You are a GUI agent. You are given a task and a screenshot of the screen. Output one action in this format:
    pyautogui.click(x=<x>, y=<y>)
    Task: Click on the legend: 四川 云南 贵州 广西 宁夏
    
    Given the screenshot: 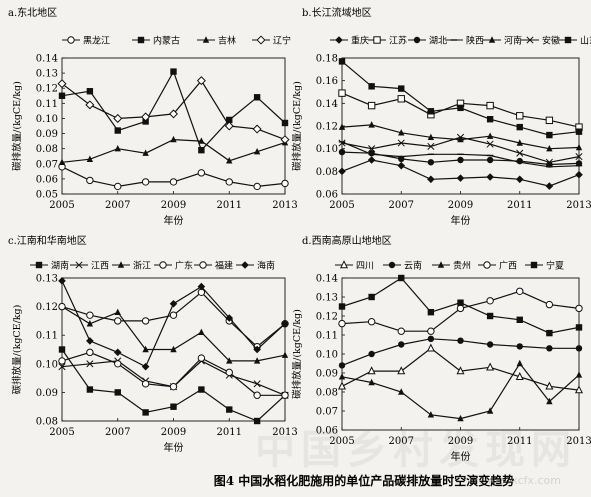 What is the action you would take?
    pyautogui.click(x=449, y=266)
    